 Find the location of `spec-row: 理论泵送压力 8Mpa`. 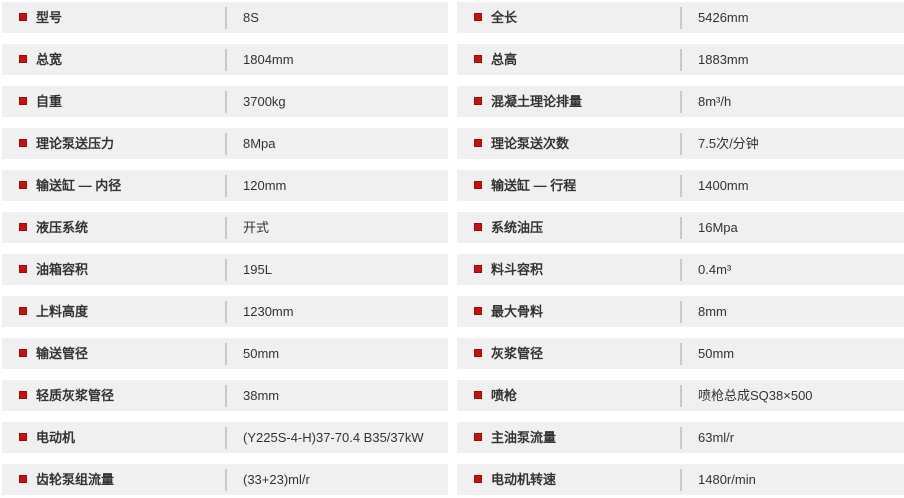

spec-row: 理论泵送压力 8Mpa is located at coordinates (225, 143).